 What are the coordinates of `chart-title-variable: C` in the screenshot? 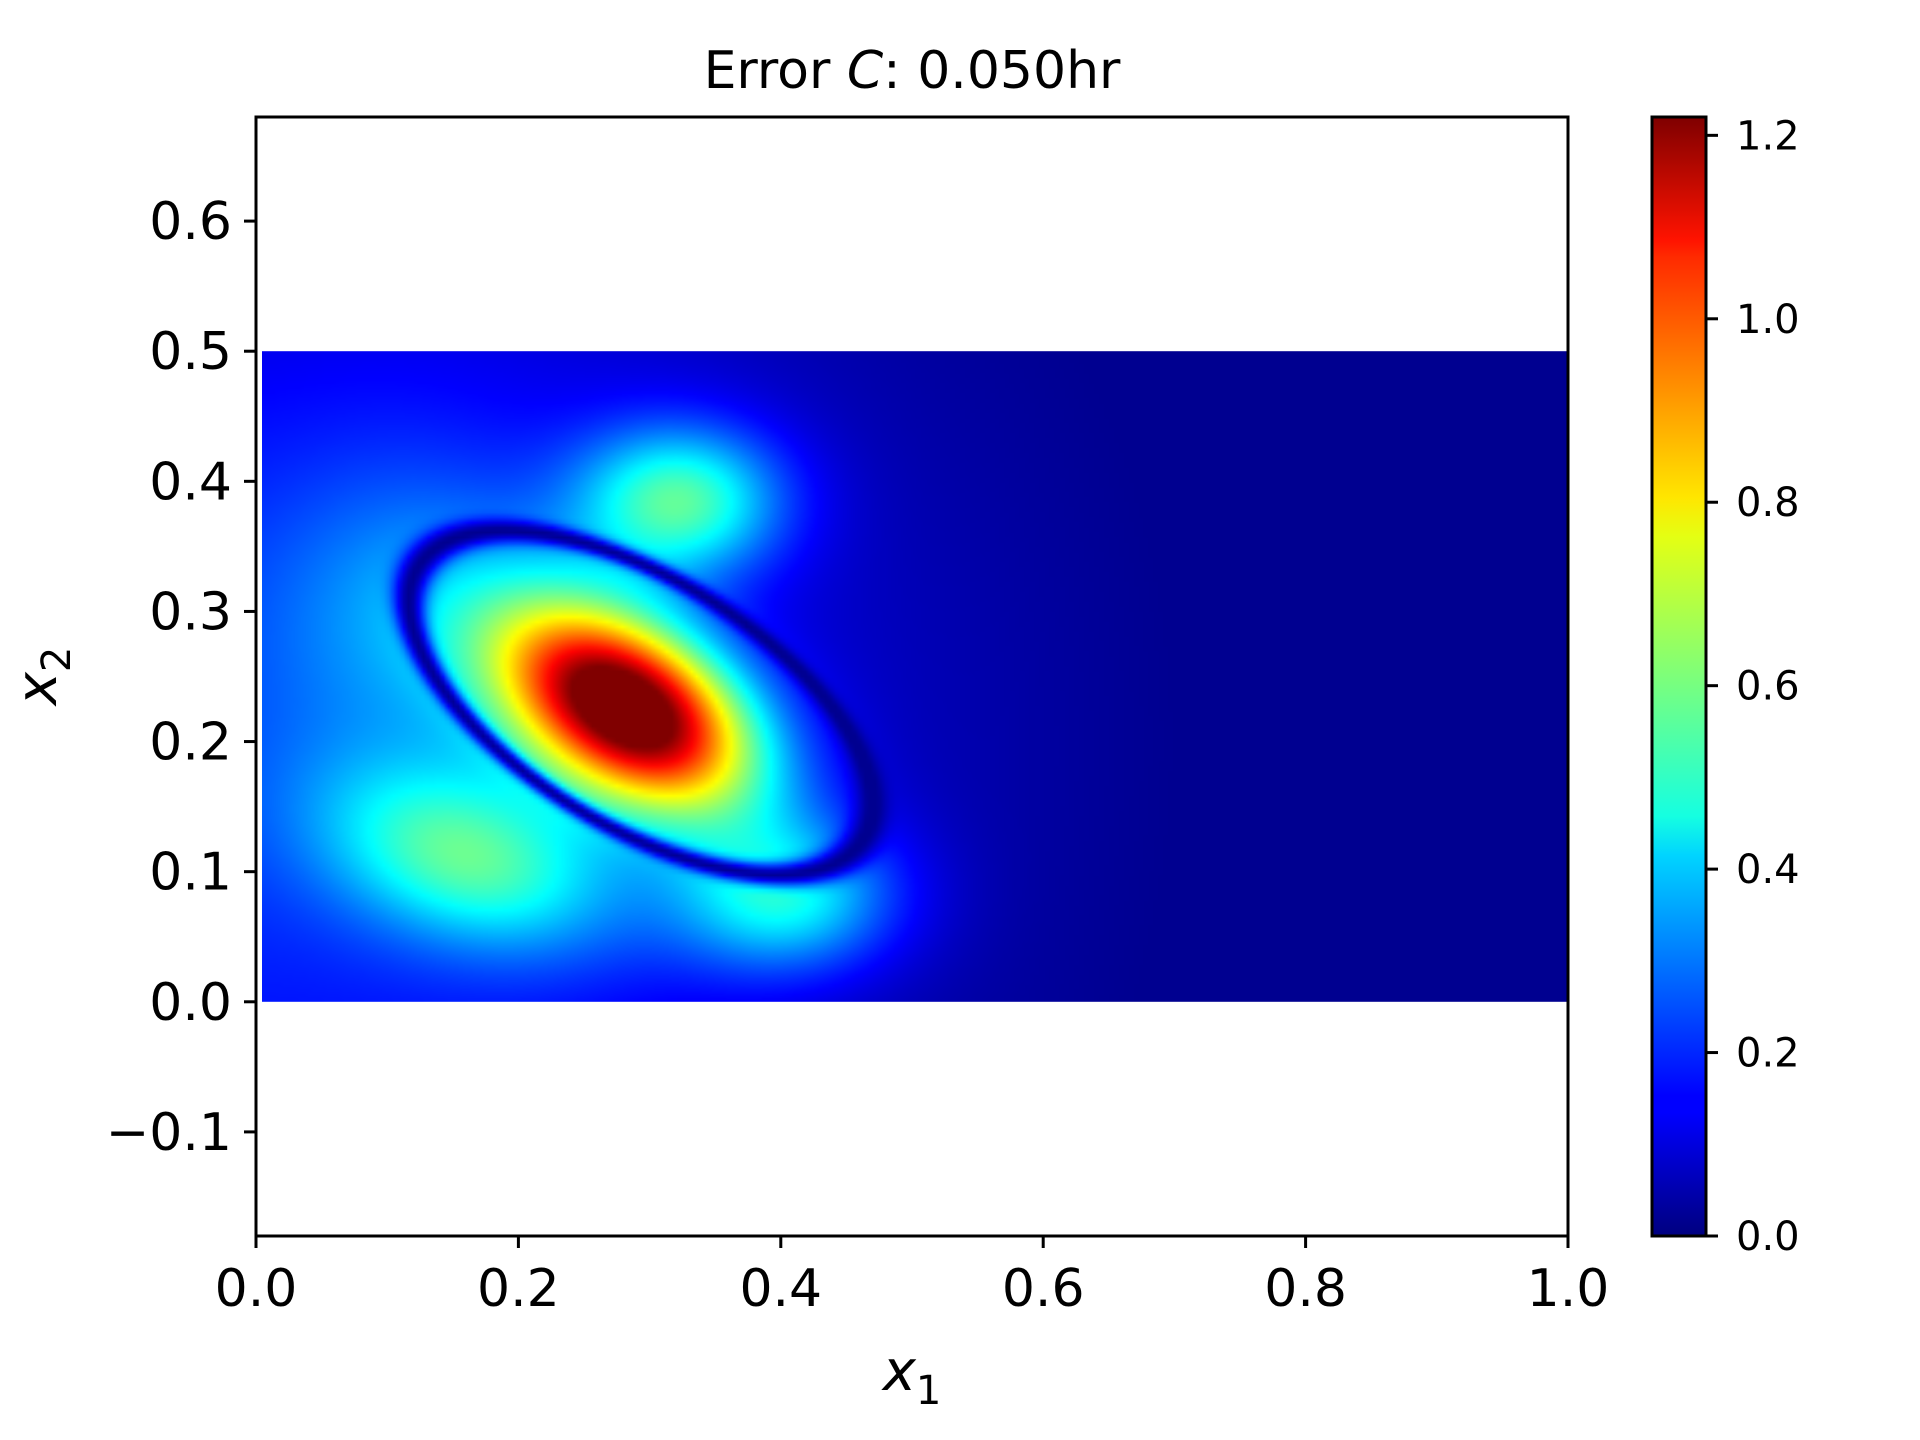 It's located at (865, 71).